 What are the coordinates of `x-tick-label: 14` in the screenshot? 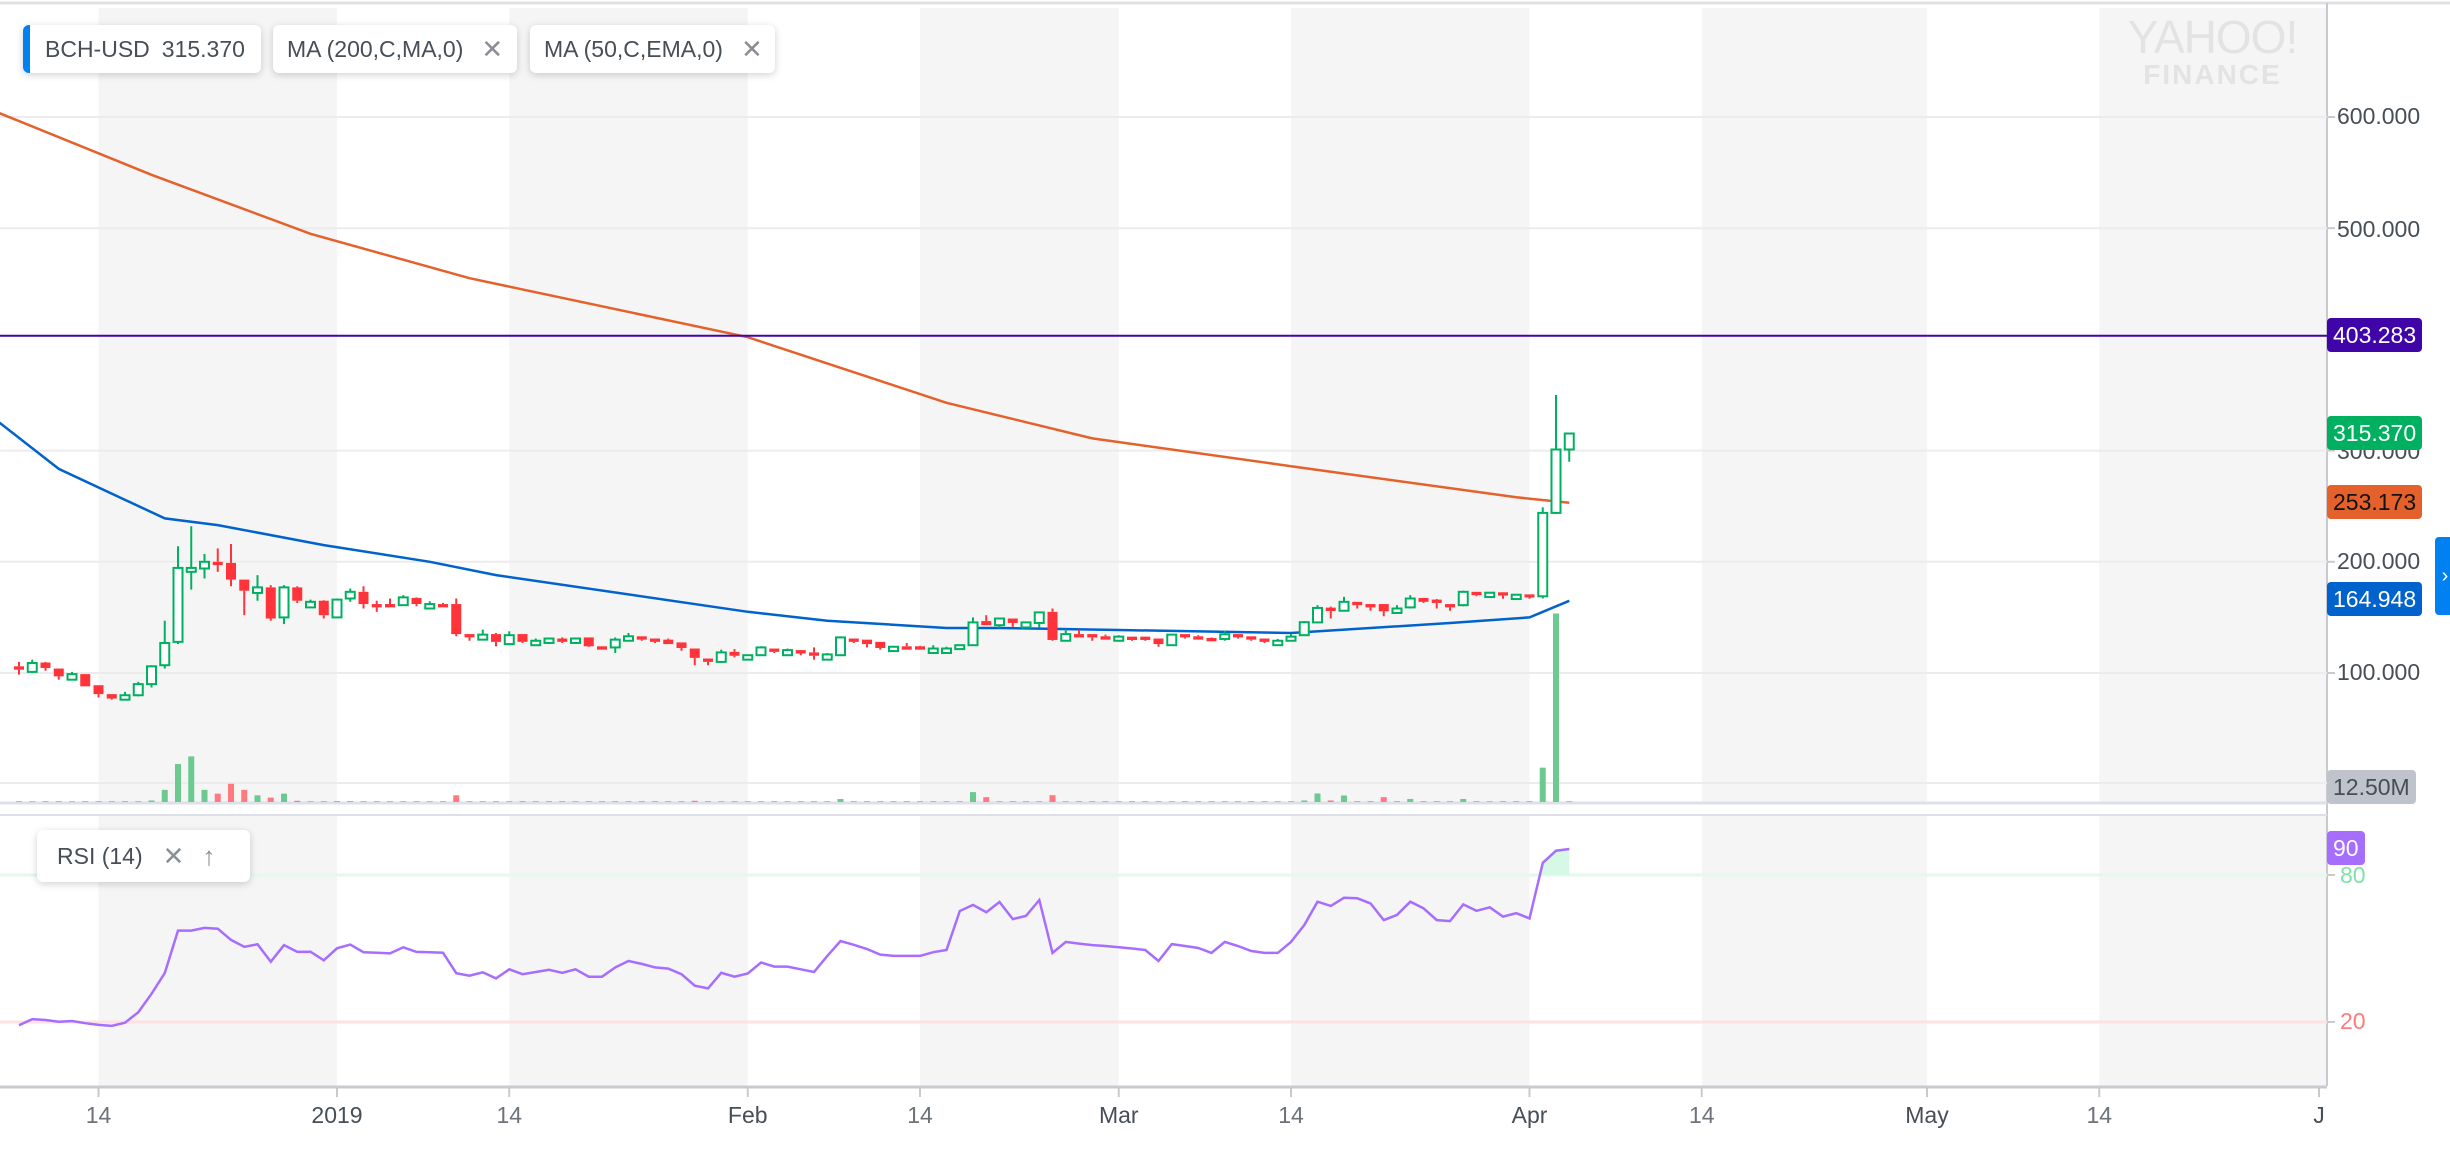 It's located at (509, 1115).